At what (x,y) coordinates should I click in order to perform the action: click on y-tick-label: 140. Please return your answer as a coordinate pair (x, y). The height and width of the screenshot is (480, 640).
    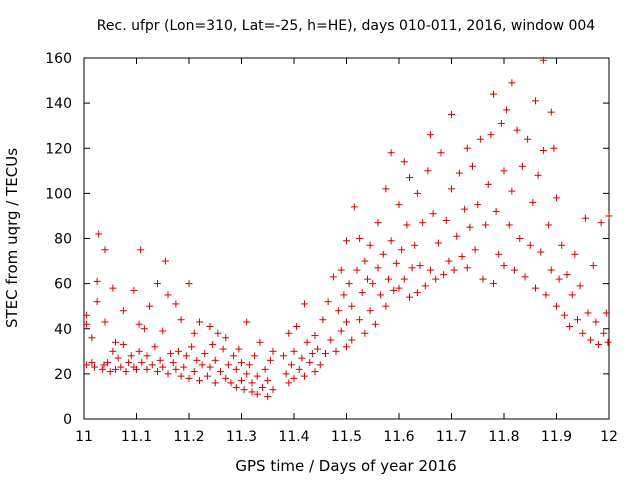
    Looking at the image, I should click on (58, 104).